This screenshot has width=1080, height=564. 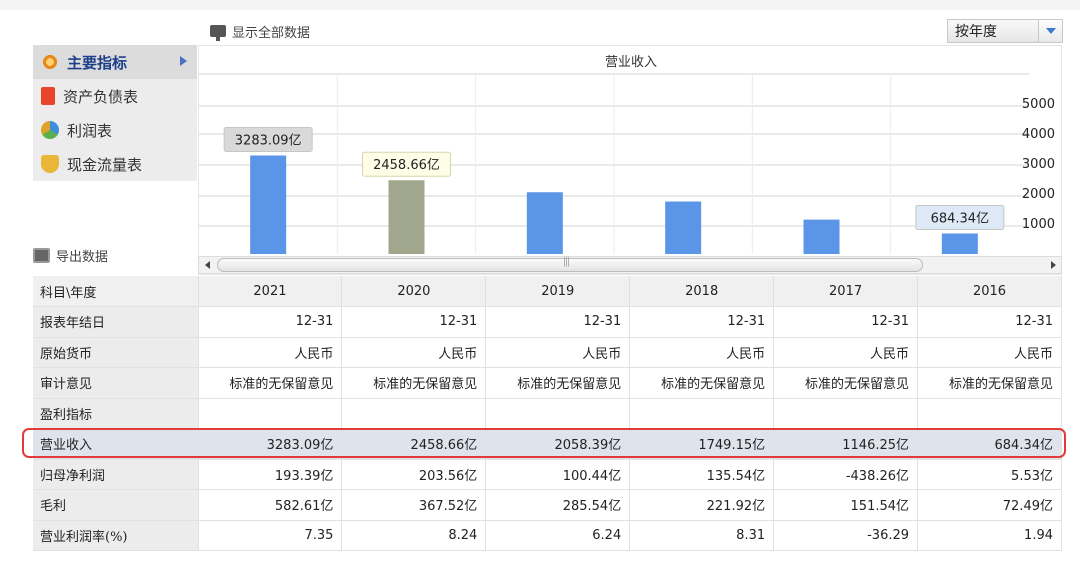 I want to click on y-tick-label: 3000, so click(x=1038, y=164).